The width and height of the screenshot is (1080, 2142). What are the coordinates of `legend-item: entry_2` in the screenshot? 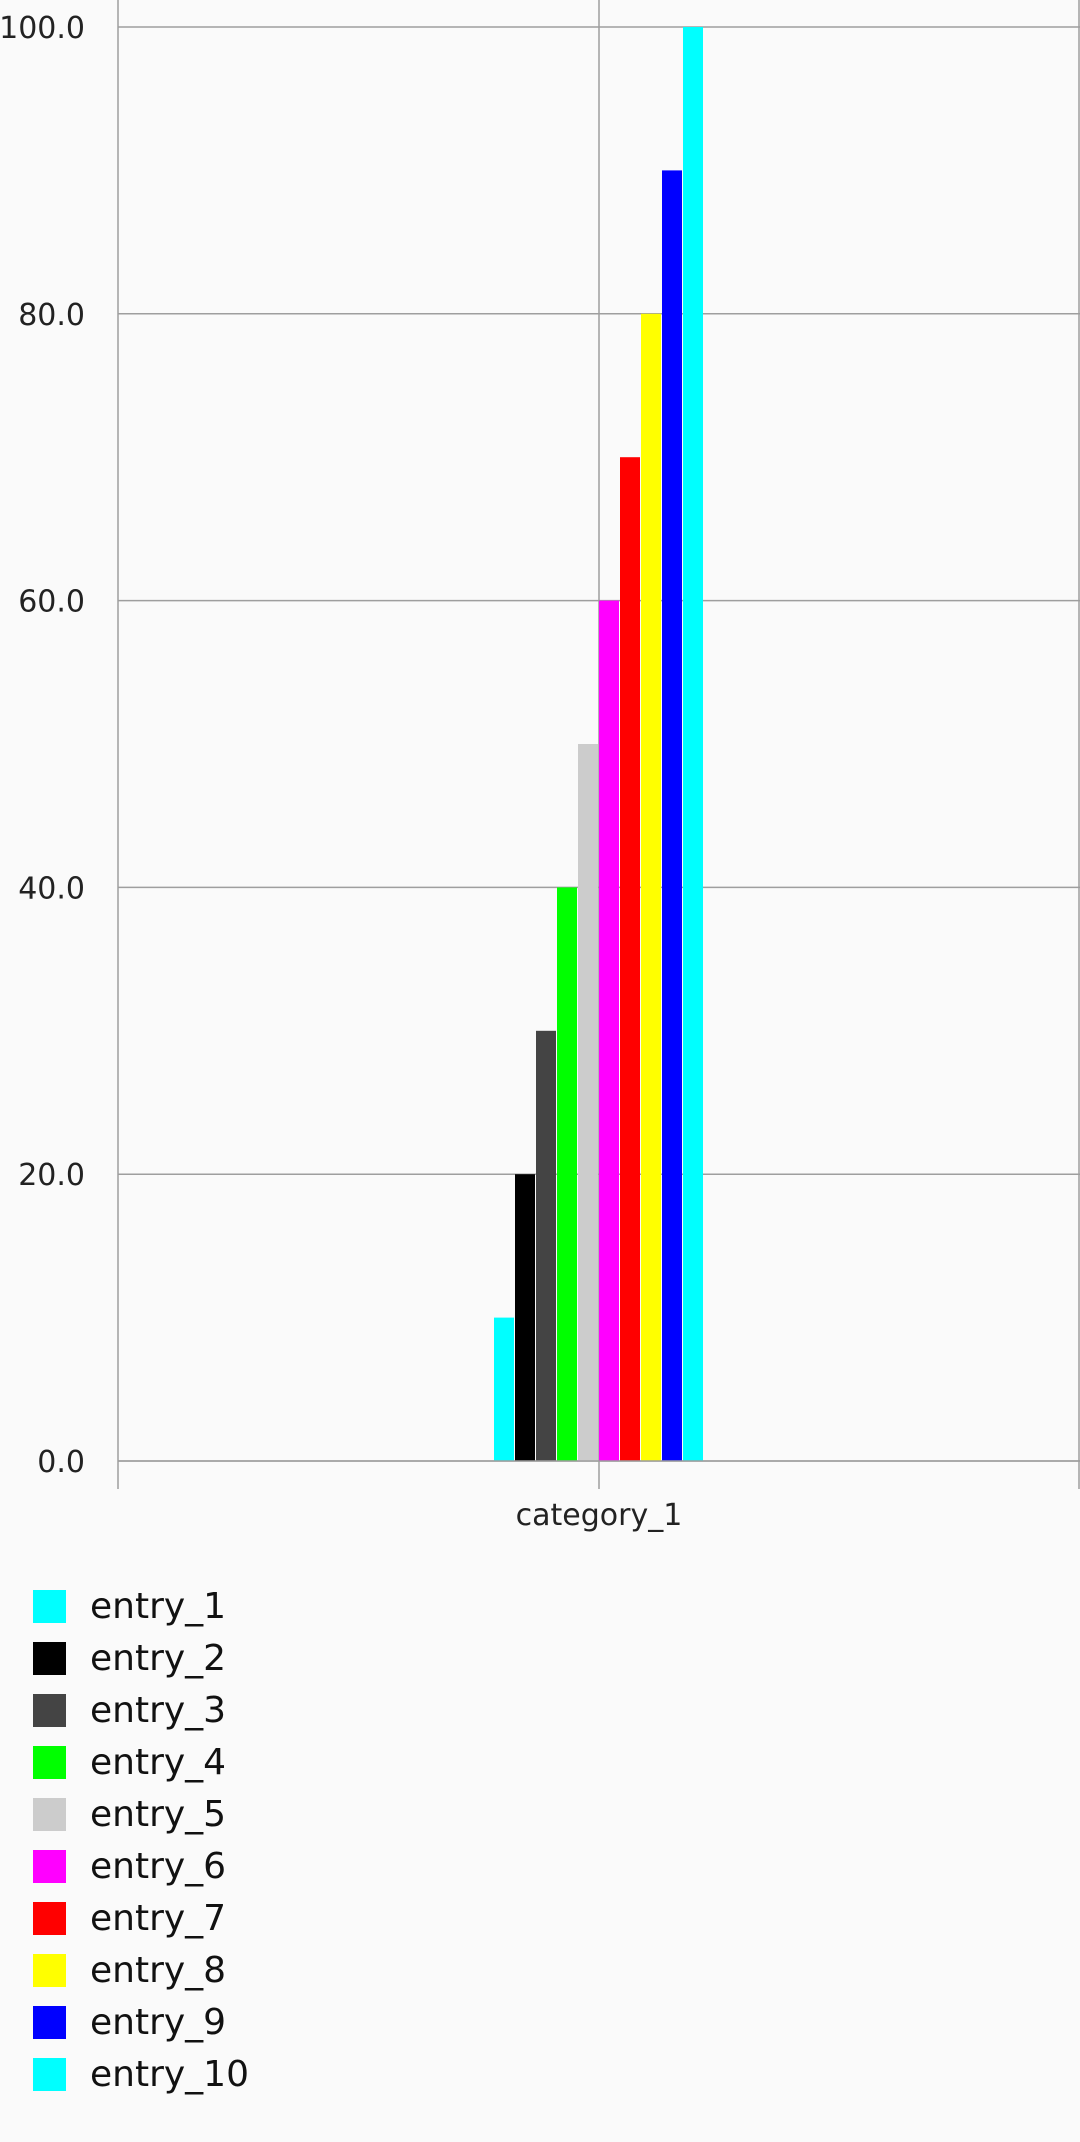 It's located at (141, 1658).